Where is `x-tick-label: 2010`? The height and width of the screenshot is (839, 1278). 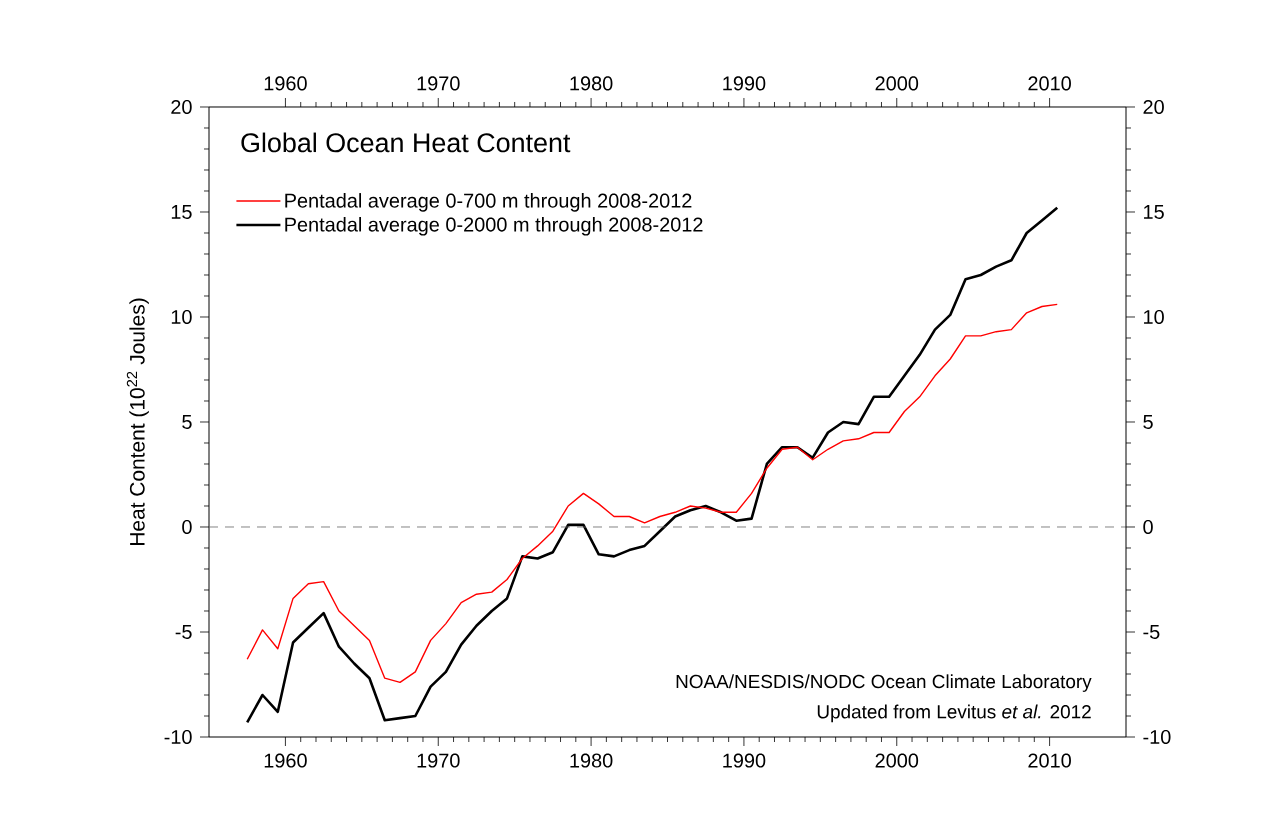
x-tick-label: 2010 is located at coordinates (1049, 760).